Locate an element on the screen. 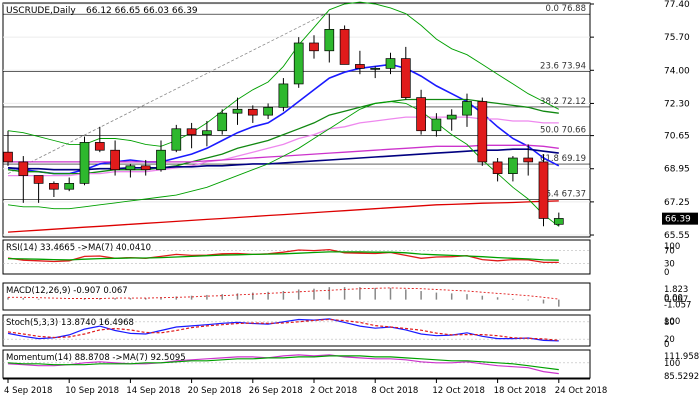 The height and width of the screenshot is (400, 700). date-tick-label: 18 Oct 2018 is located at coordinates (520, 391).